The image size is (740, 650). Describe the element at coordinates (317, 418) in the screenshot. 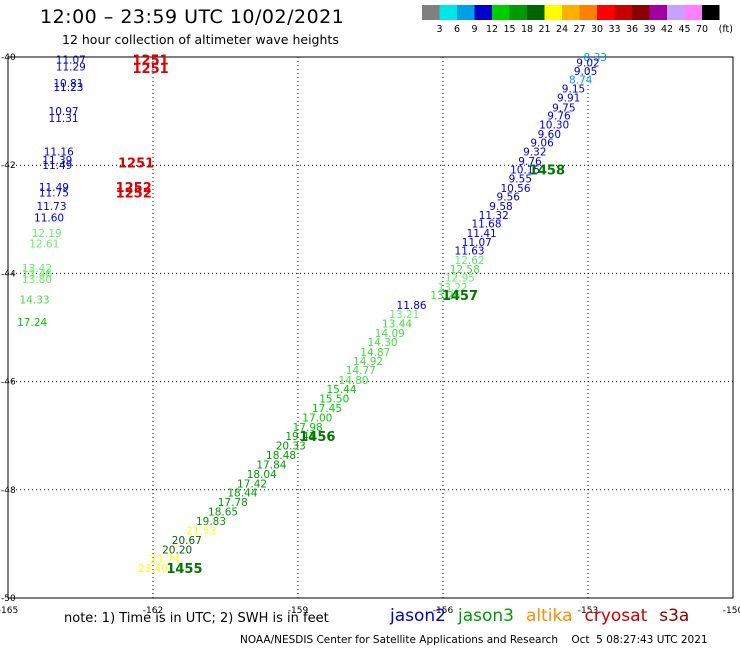

I see `swh-label: 17.00` at that location.